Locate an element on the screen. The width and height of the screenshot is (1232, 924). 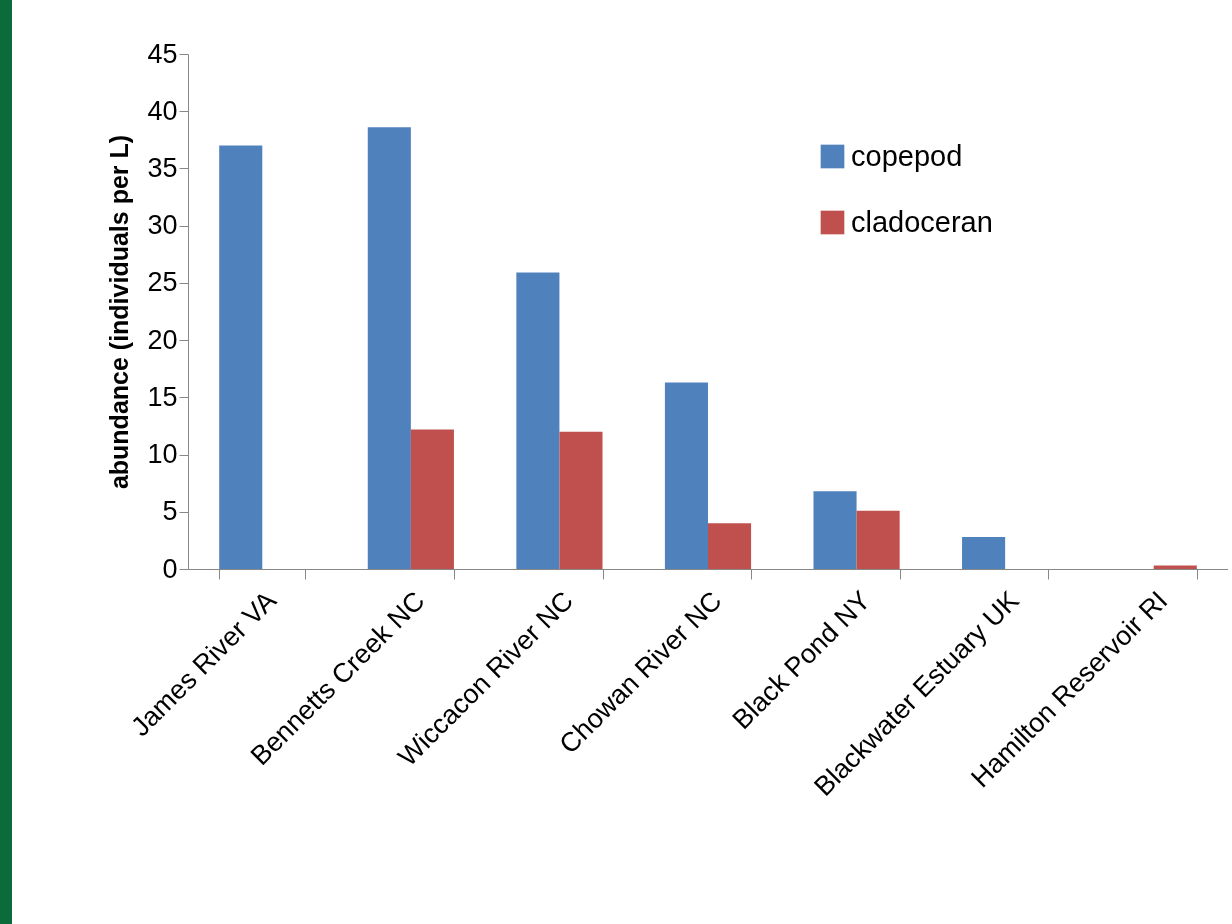
y-tick-label: 10 is located at coordinates (162, 454).